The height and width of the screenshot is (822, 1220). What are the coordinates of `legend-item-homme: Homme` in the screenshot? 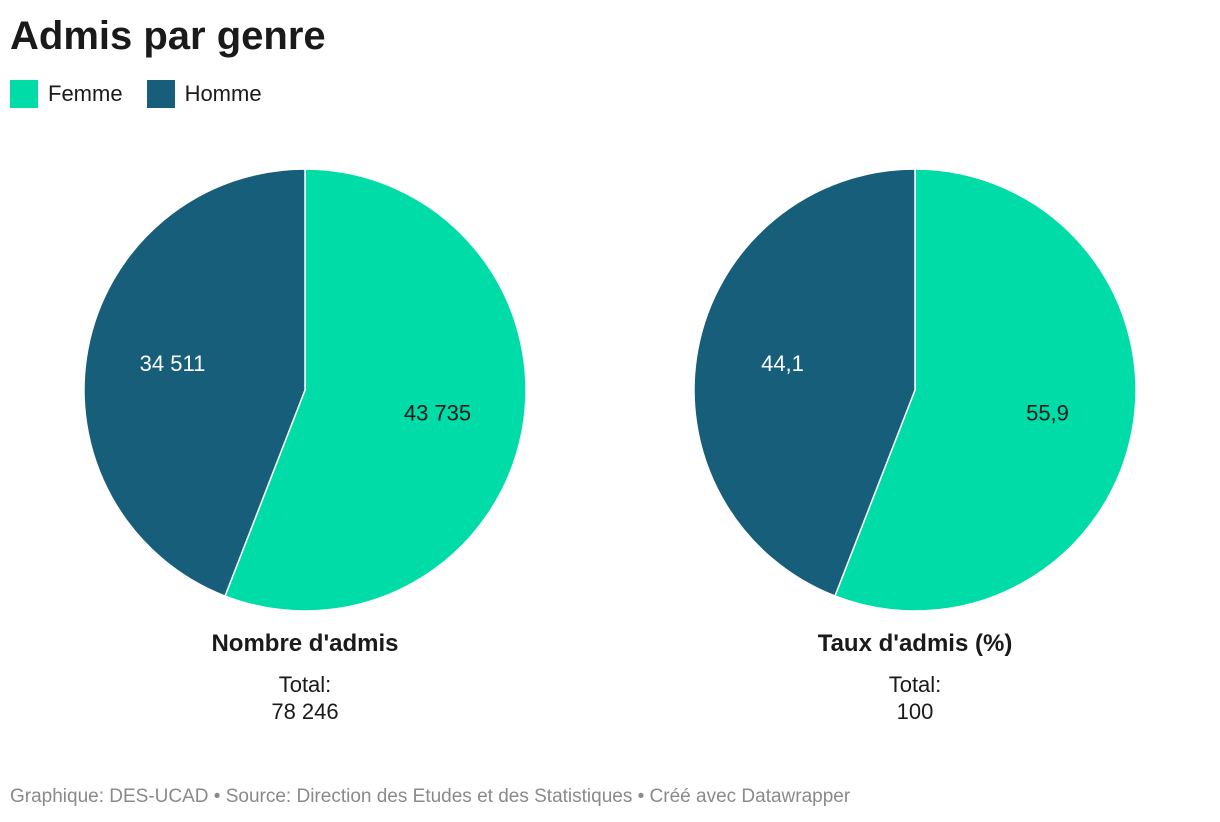 It's located at (204, 94).